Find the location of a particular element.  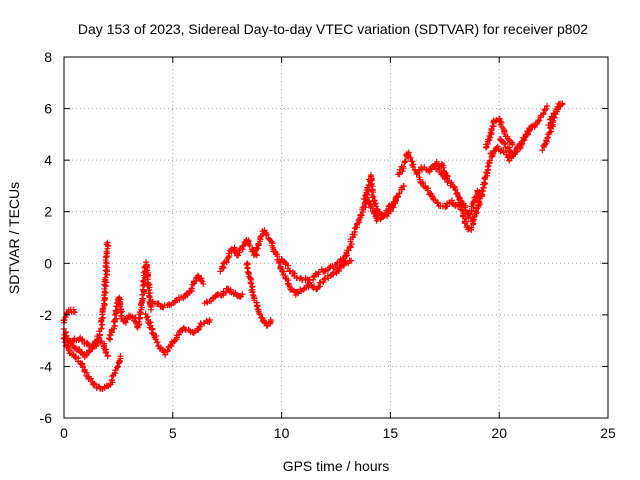

y-tick-label: 8 is located at coordinates (48, 57).